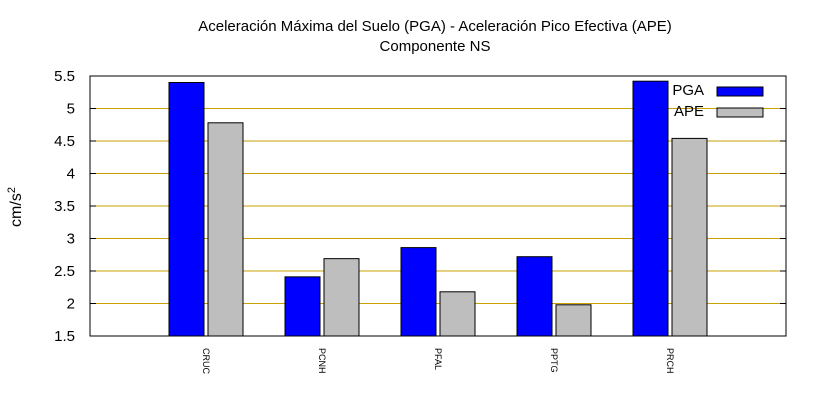 The height and width of the screenshot is (400, 820). What do you see at coordinates (740, 112) in the screenshot?
I see `legend-swatch-ape` at bounding box center [740, 112].